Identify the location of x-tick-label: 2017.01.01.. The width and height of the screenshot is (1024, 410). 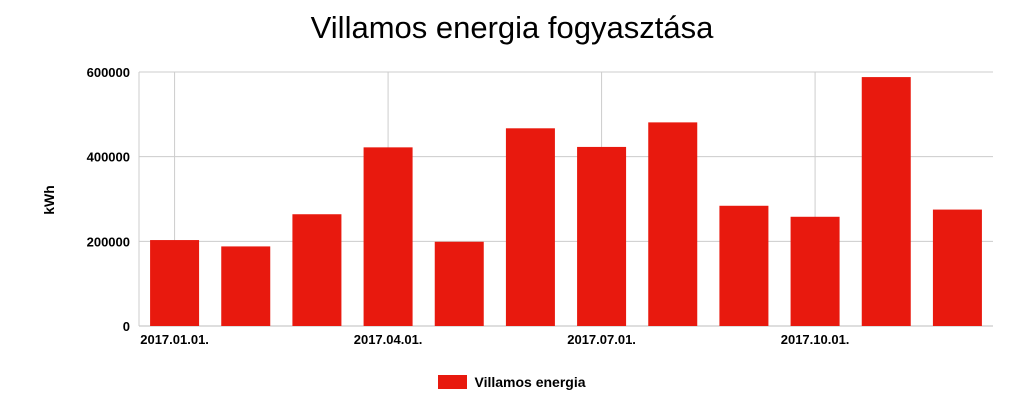
(174, 339).